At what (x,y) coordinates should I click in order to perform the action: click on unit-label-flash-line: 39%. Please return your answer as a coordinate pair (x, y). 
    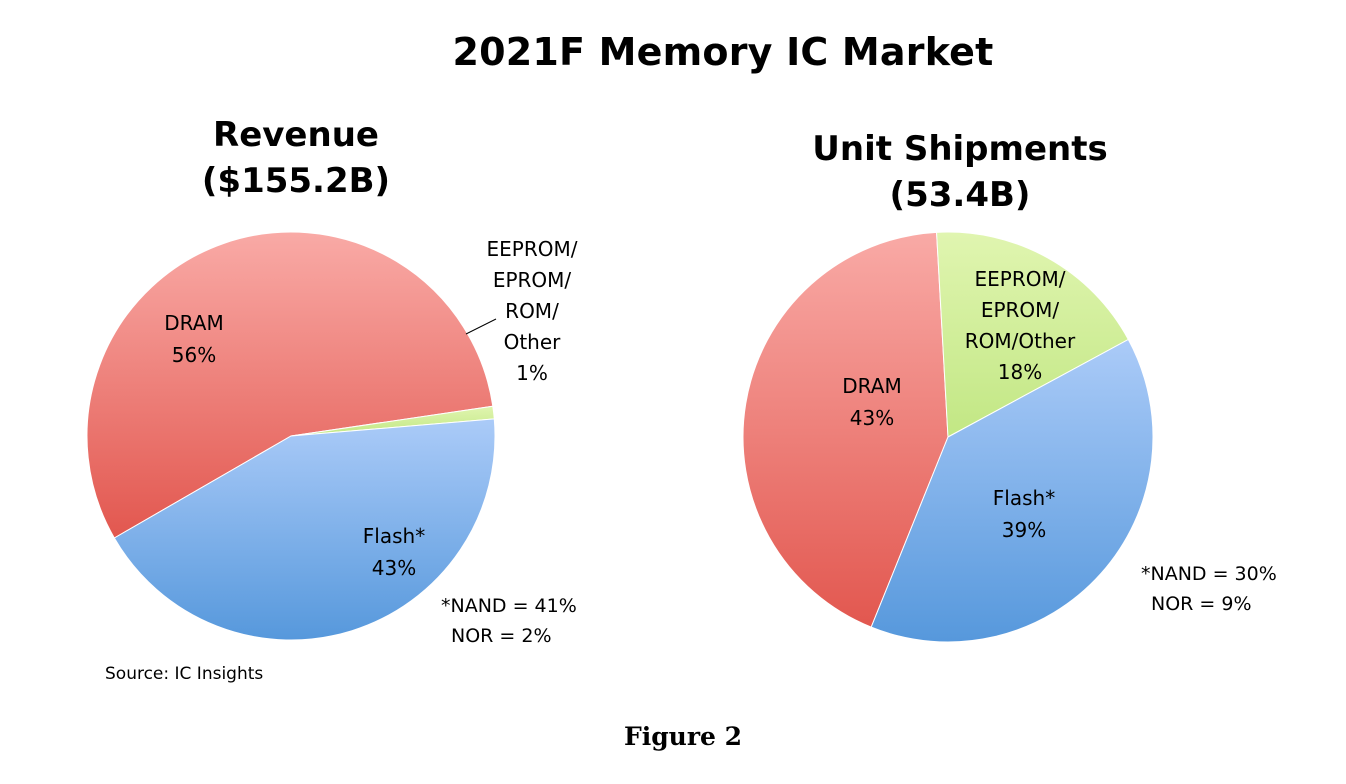
    Looking at the image, I should click on (1024, 530).